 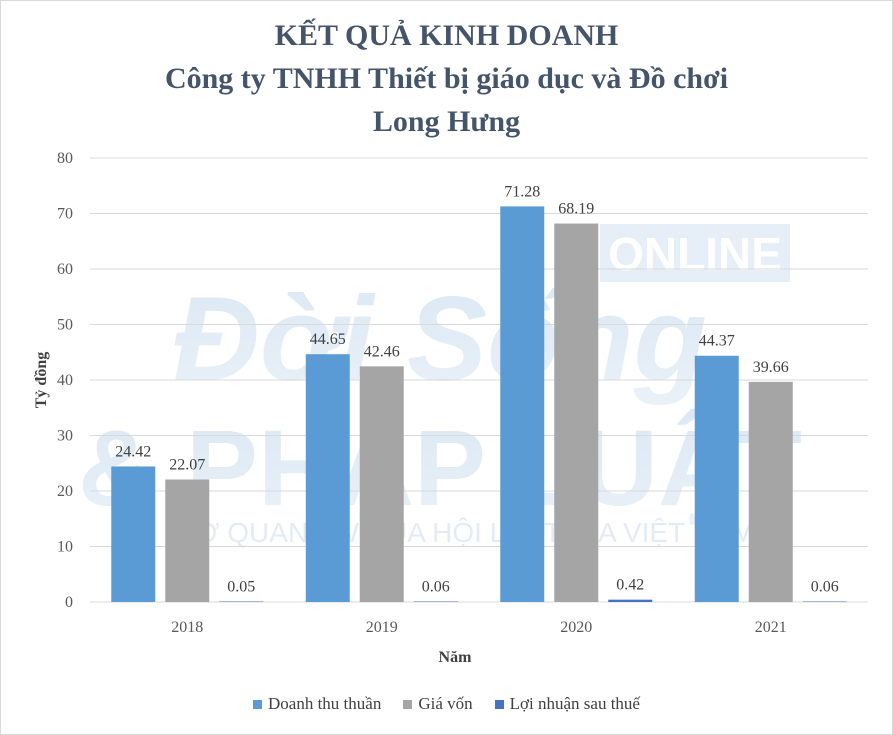 What do you see at coordinates (456, 657) in the screenshot?
I see `x-axis-title: Năm` at bounding box center [456, 657].